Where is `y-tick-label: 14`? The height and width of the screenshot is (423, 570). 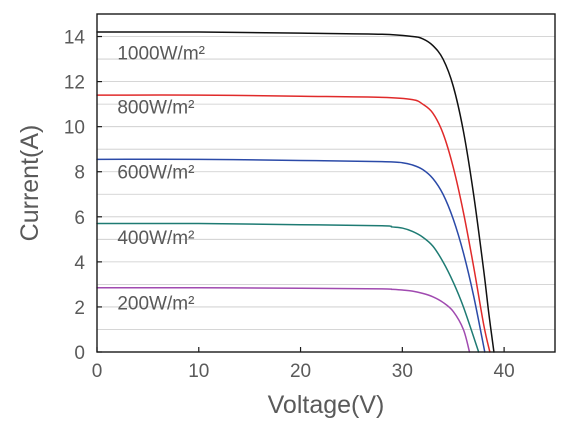
y-tick-label: 14 is located at coordinates (75, 38).